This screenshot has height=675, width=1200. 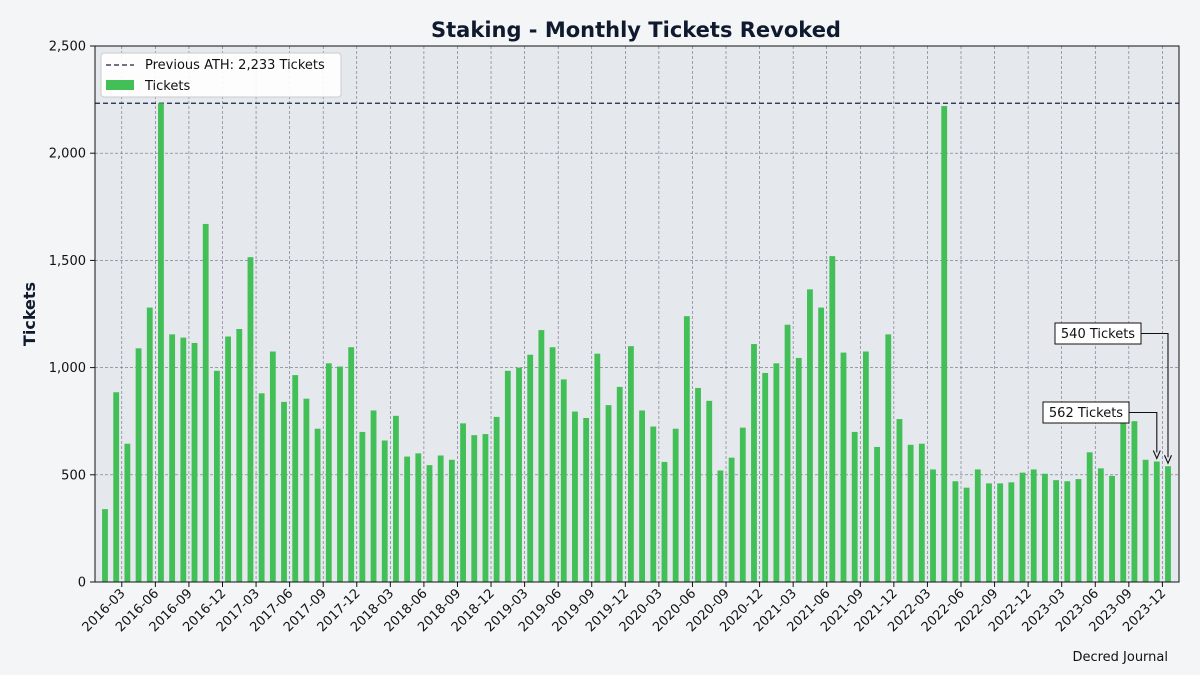 What do you see at coordinates (120, 85) in the screenshot?
I see `legend-tickets-swatch` at bounding box center [120, 85].